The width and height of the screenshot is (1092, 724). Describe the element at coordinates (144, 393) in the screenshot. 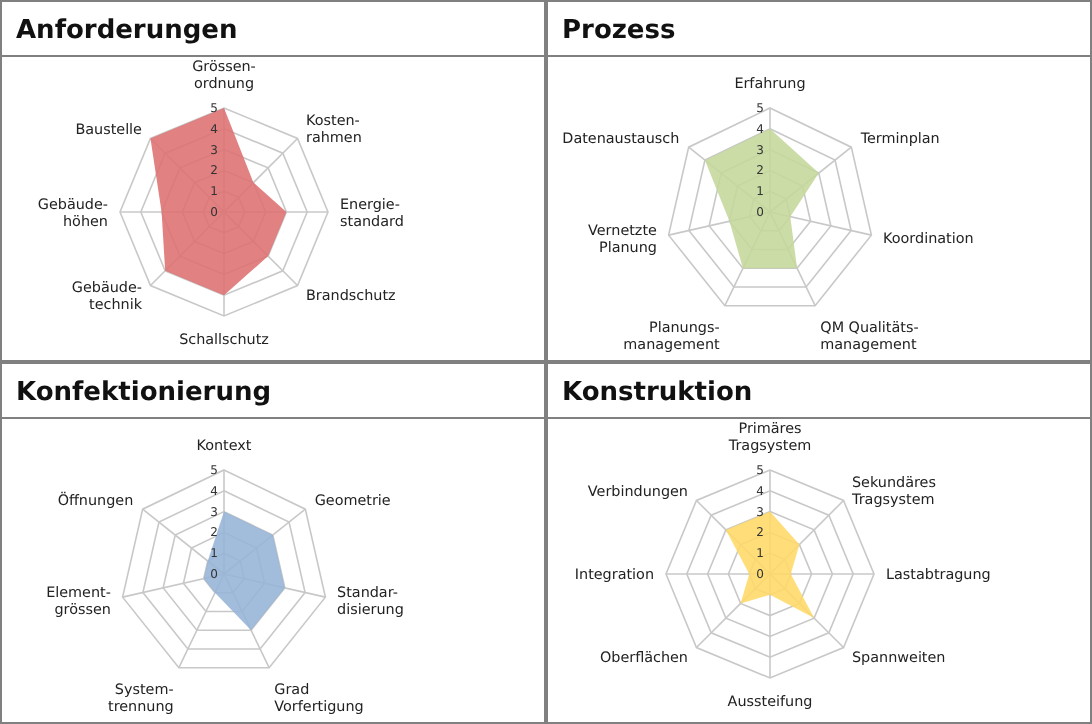

I see `chart-title: Konfektionierung` at that location.